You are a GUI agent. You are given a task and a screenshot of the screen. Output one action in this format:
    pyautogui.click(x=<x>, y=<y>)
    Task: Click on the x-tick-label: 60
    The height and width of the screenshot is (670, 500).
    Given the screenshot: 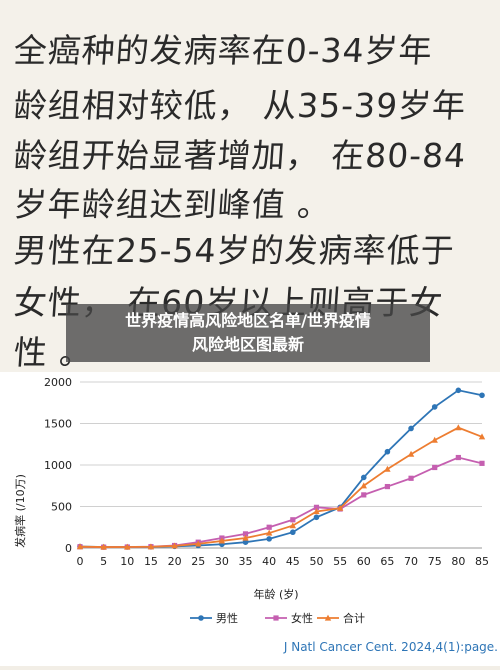 What is the action you would take?
    pyautogui.click(x=364, y=561)
    